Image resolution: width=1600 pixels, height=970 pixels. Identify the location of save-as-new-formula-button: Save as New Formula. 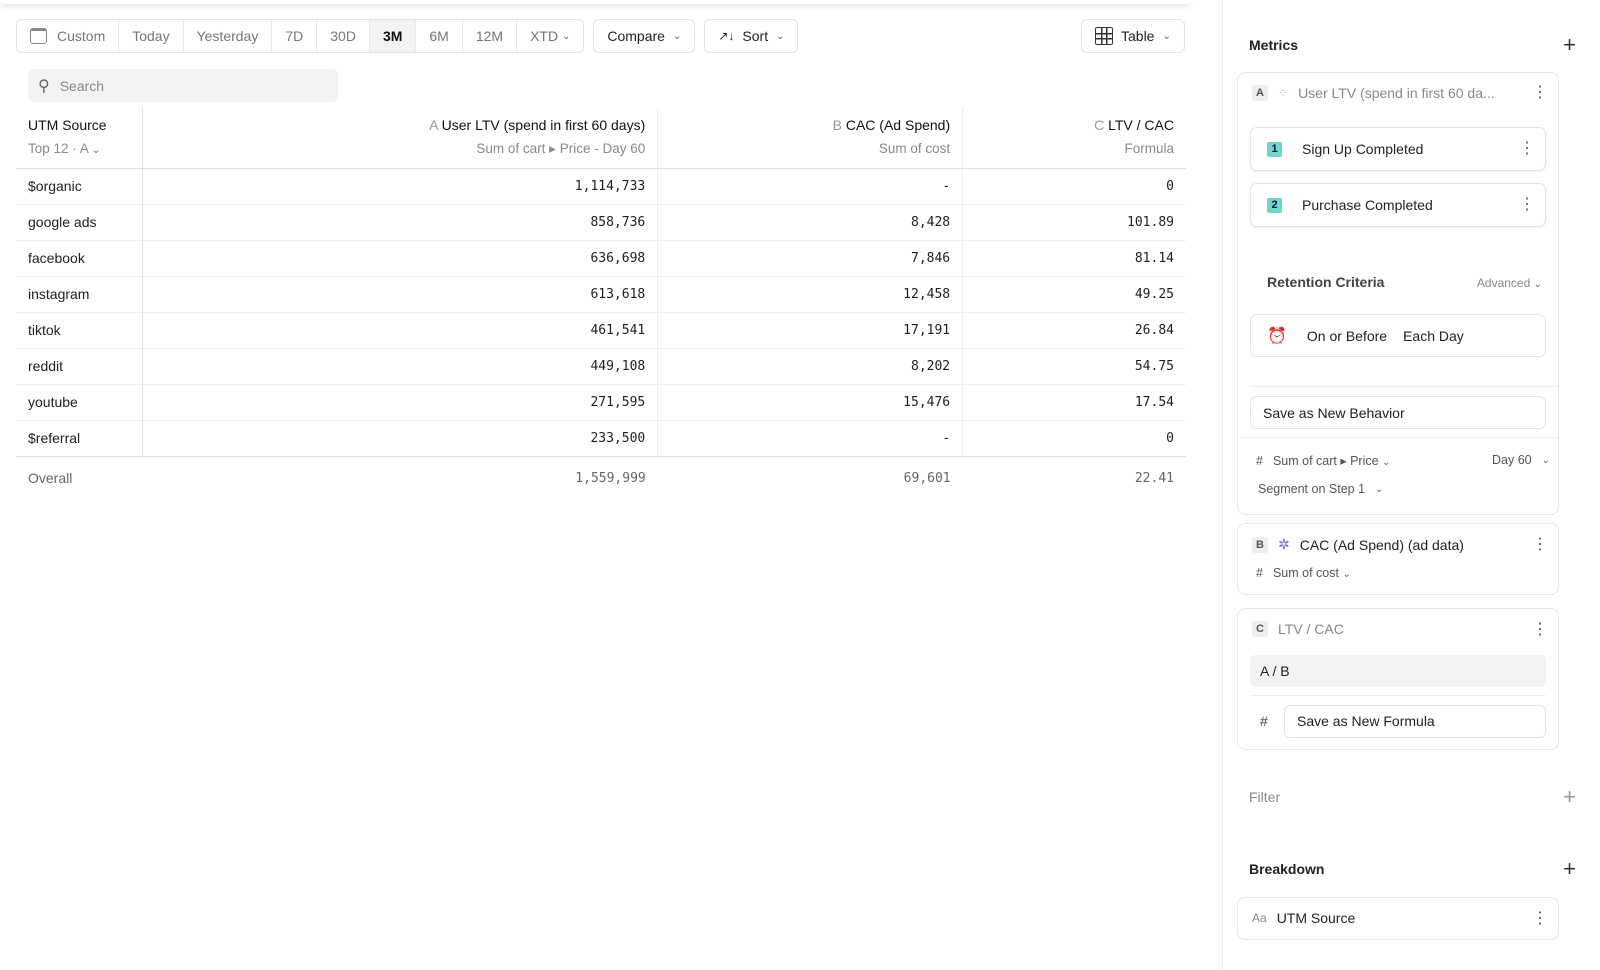
(1415, 721).